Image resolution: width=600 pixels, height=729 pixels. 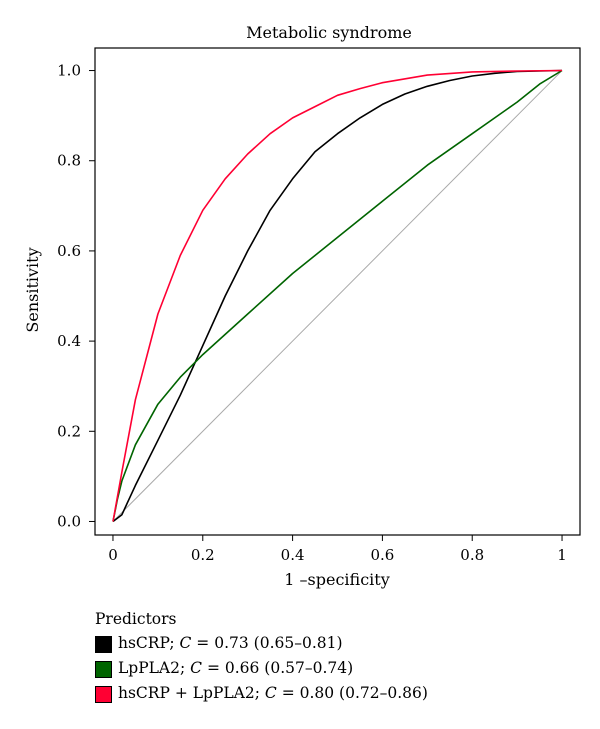 I want to click on legend-item-lppla2: LpPLA2; C = 0.66 (0.57–0.74), so click(x=261, y=669).